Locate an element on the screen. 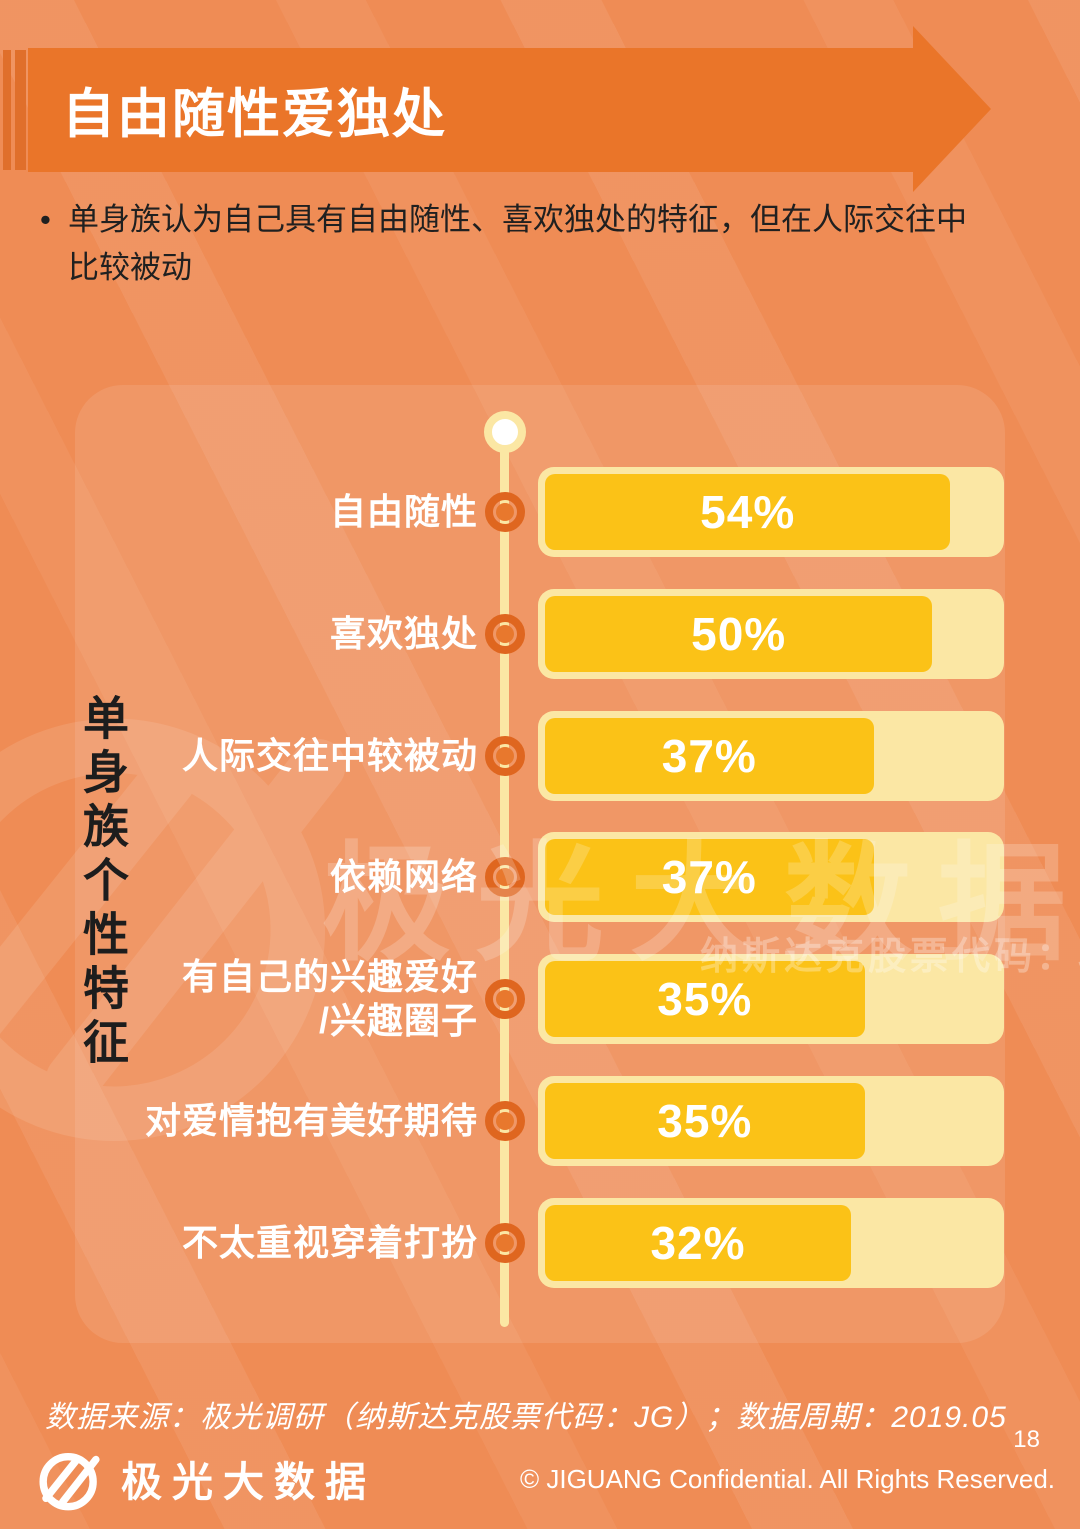 The image size is (1080, 1529). summary-text: 单身族认为自己具有自由随性、喜欢独处的特征，但在人际交往中 比较被动 is located at coordinates (517, 244).